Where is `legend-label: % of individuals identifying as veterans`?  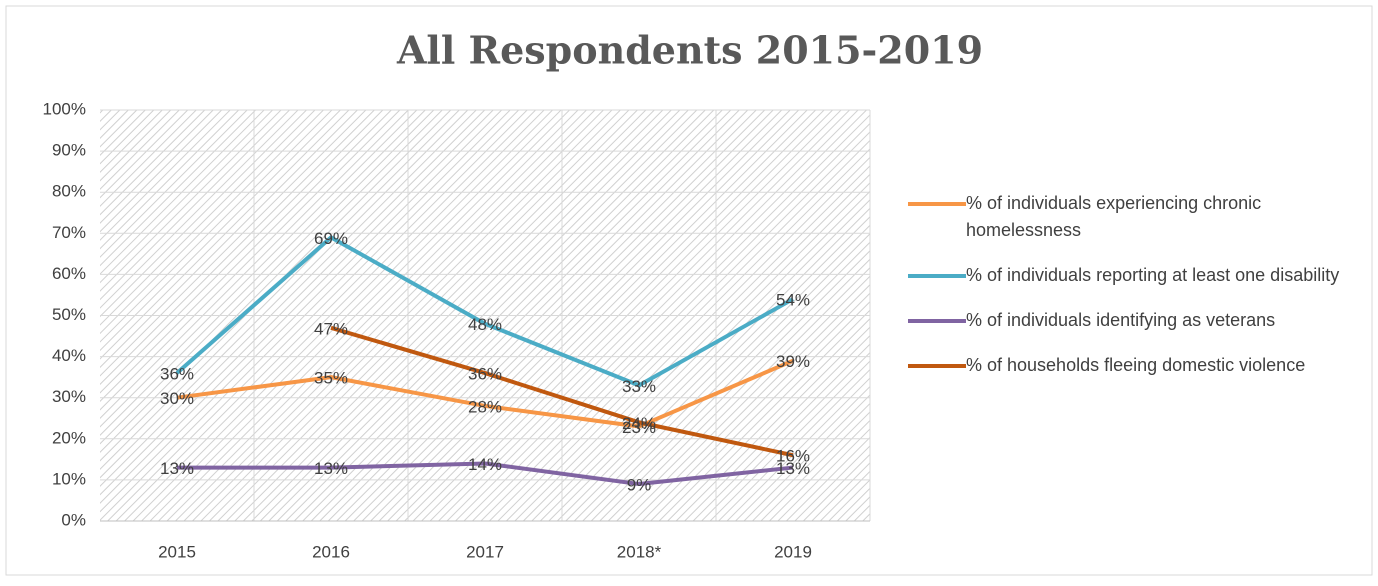
legend-label: % of individuals identifying as veterans is located at coordinates (1121, 320).